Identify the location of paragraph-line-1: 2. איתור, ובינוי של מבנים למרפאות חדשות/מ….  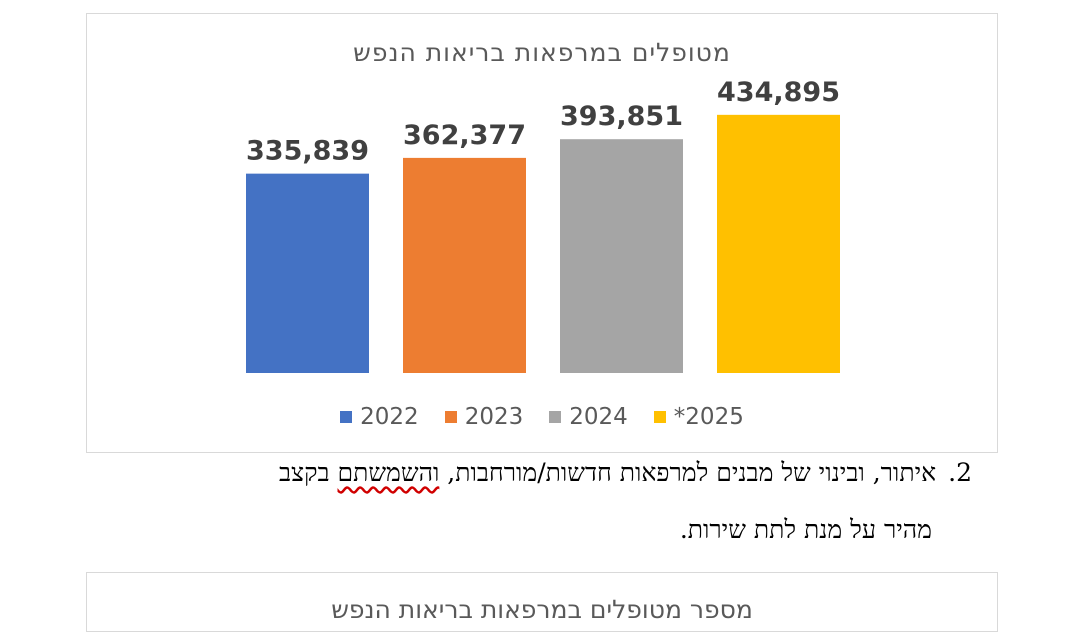
(625, 473).